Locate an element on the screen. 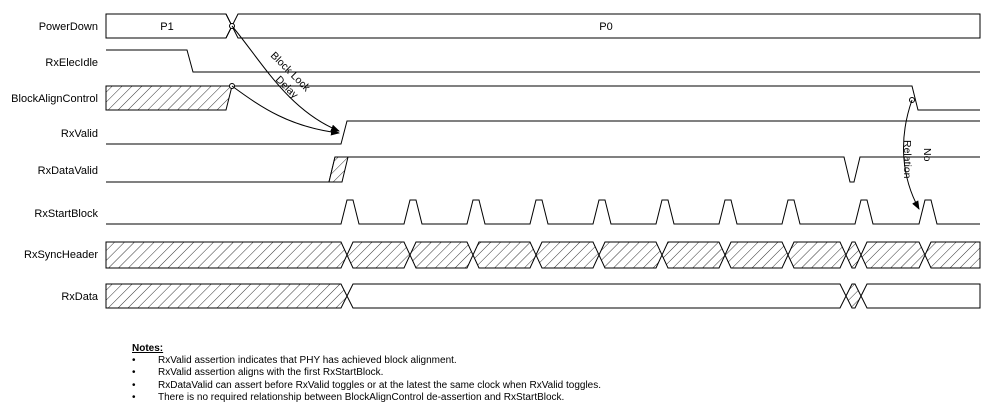 The width and height of the screenshot is (993, 420). annotation-relation: Relation is located at coordinates (907, 159).